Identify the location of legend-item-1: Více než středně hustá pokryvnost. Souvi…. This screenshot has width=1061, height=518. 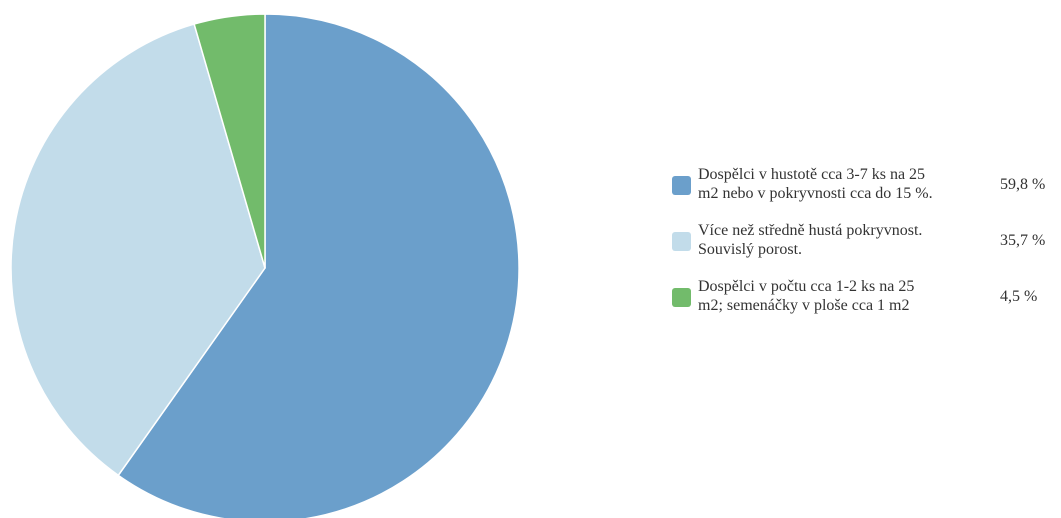
(864, 243).